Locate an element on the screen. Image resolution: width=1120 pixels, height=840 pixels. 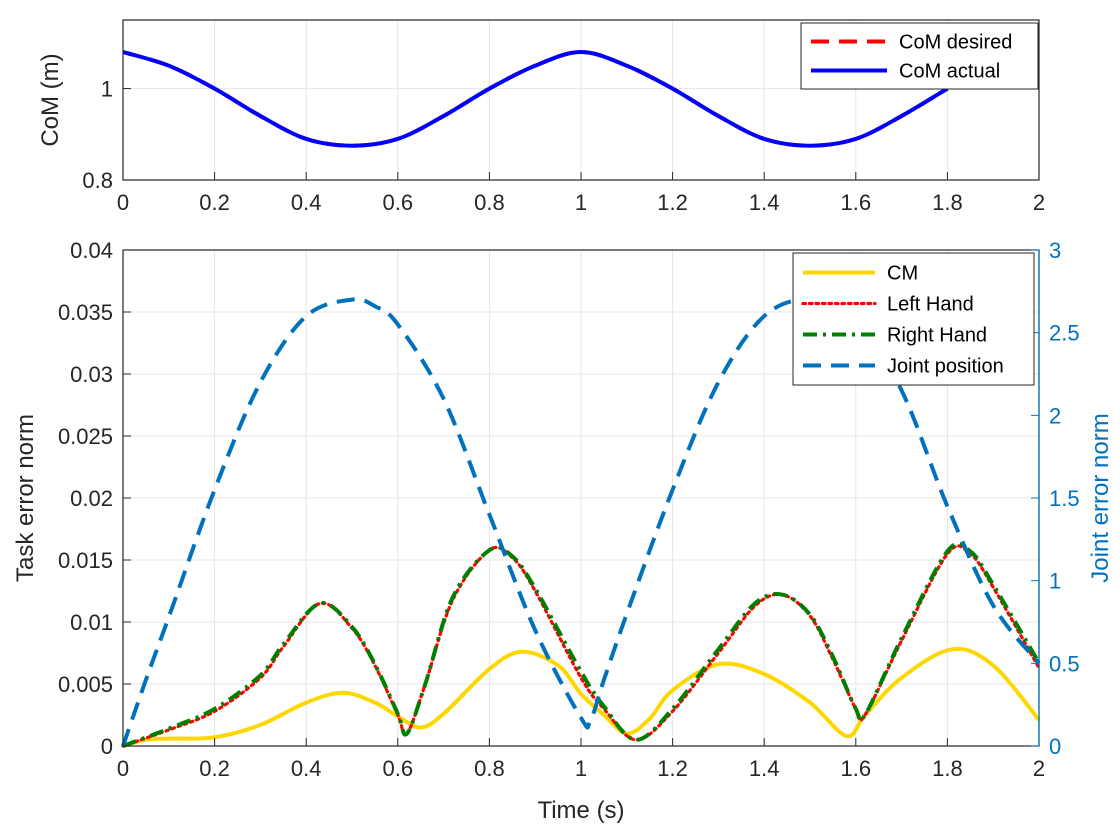
y-tick-label: 0.01 is located at coordinates (91, 622).